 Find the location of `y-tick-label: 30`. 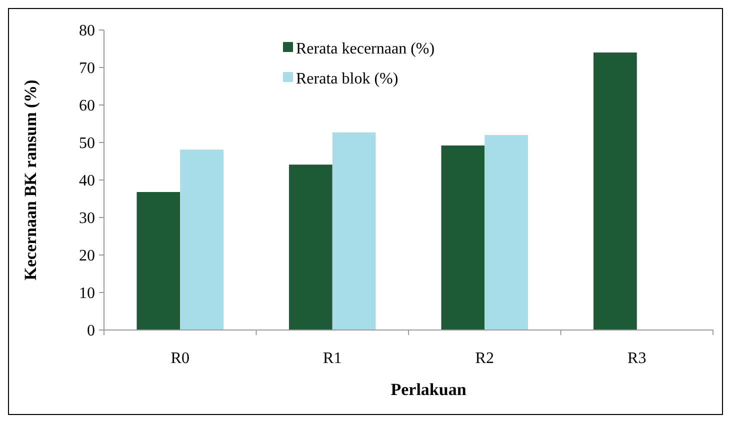

y-tick-label: 30 is located at coordinates (87, 219).